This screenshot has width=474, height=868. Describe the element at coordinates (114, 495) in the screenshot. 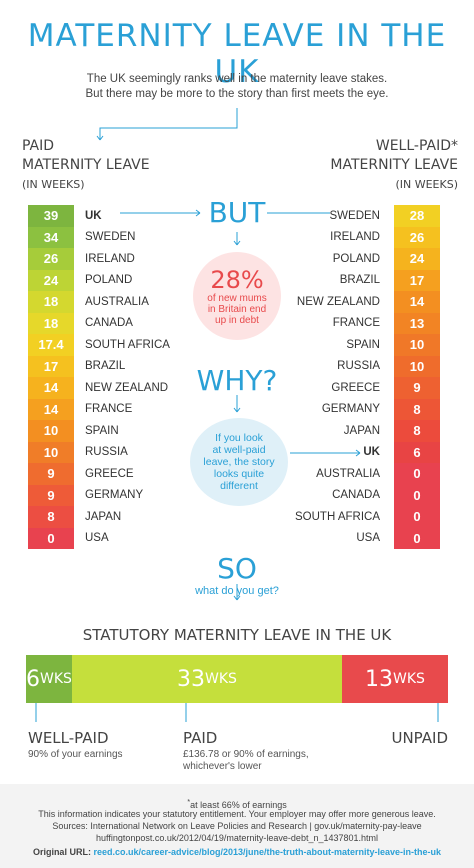

I see `left-country-label: GERMANY` at that location.